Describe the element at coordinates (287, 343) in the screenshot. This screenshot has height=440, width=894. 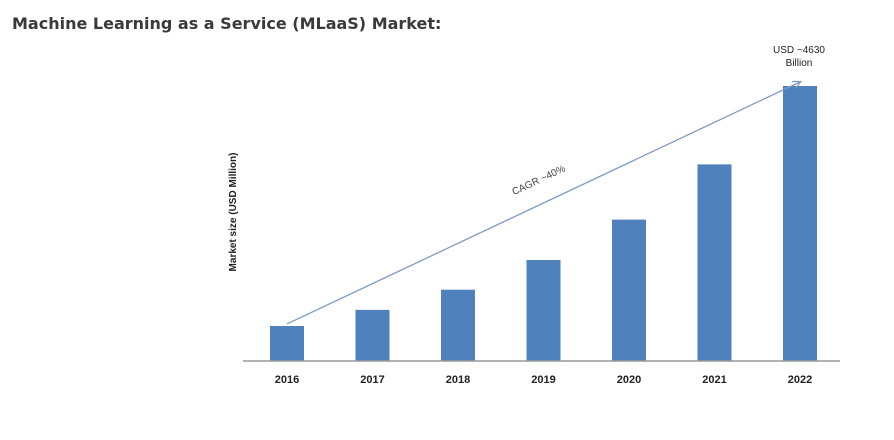
I see `bar-2016` at that location.